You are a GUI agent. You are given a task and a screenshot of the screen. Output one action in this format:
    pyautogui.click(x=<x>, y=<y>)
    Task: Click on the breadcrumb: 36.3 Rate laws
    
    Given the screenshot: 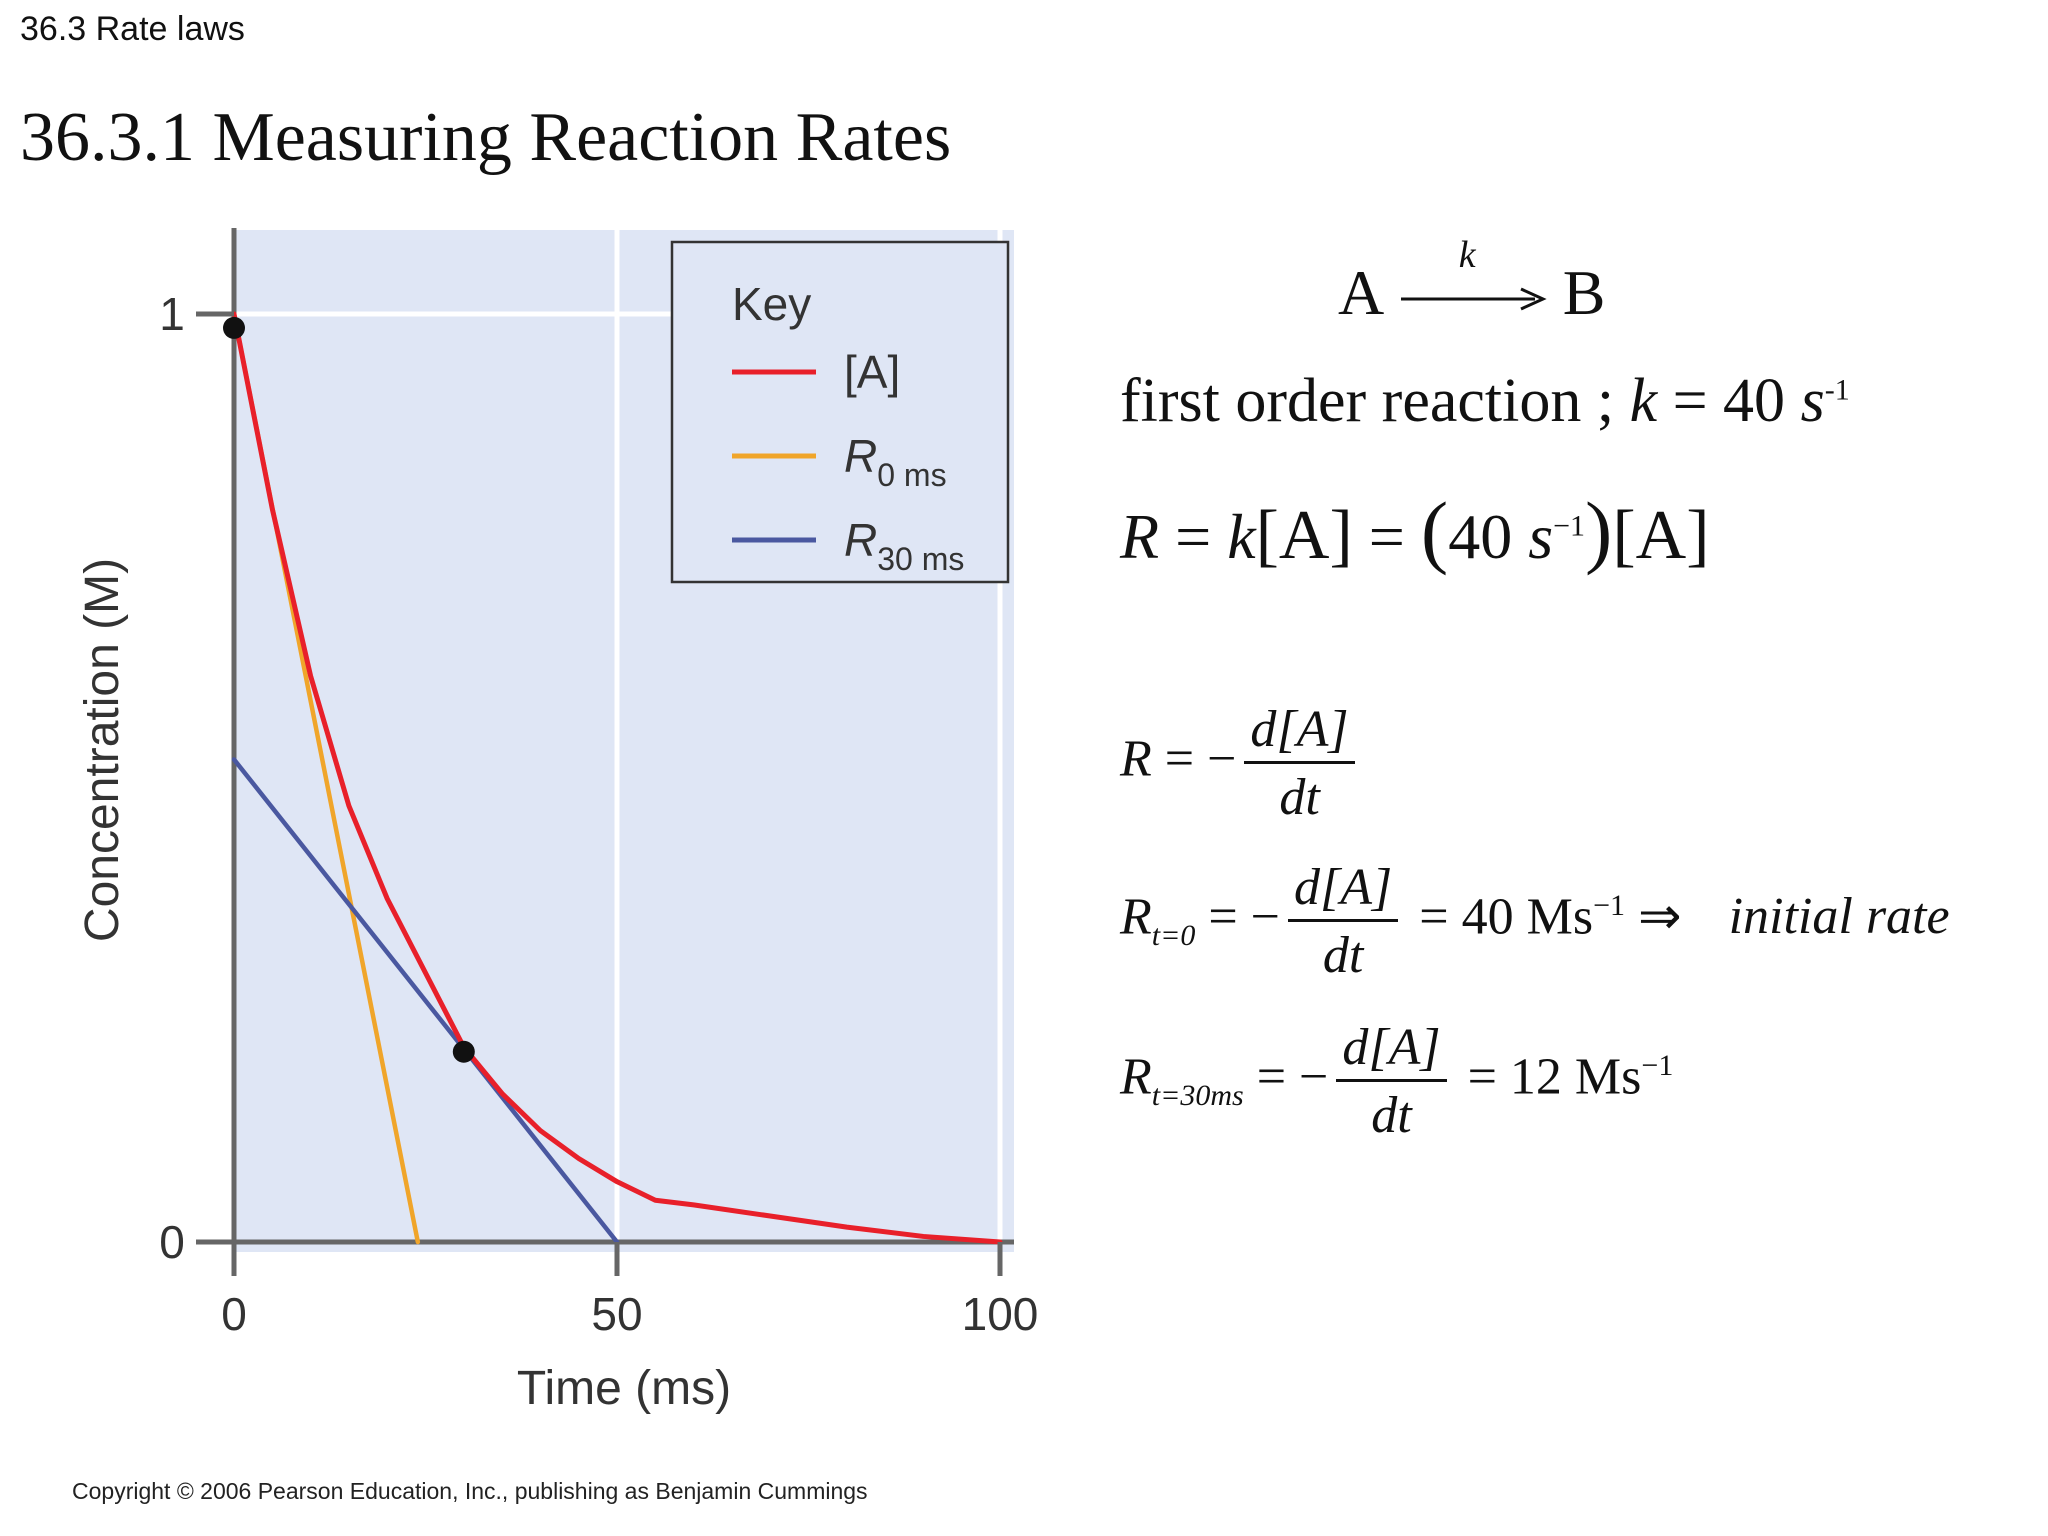 What is the action you would take?
    pyautogui.click(x=132, y=29)
    